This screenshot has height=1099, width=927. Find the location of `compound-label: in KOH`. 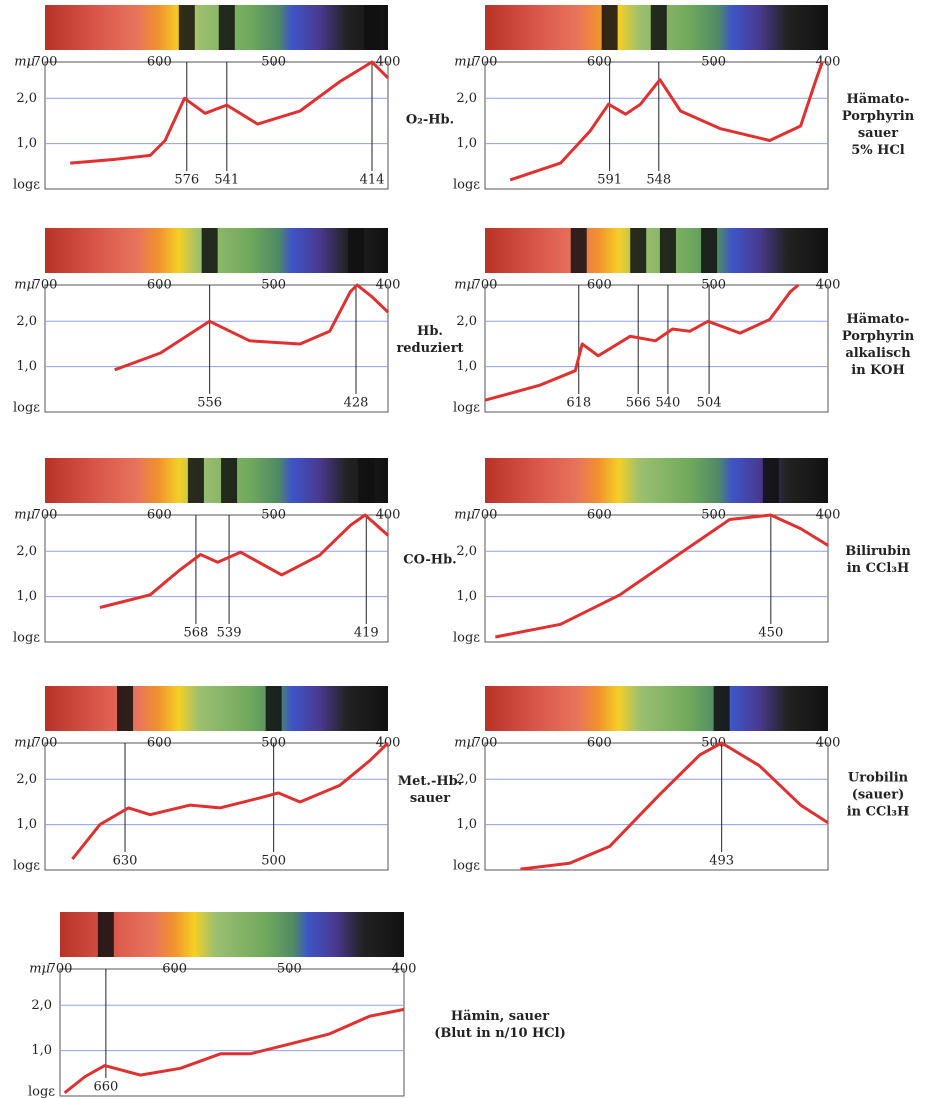

compound-label: in KOH is located at coordinates (877, 370).